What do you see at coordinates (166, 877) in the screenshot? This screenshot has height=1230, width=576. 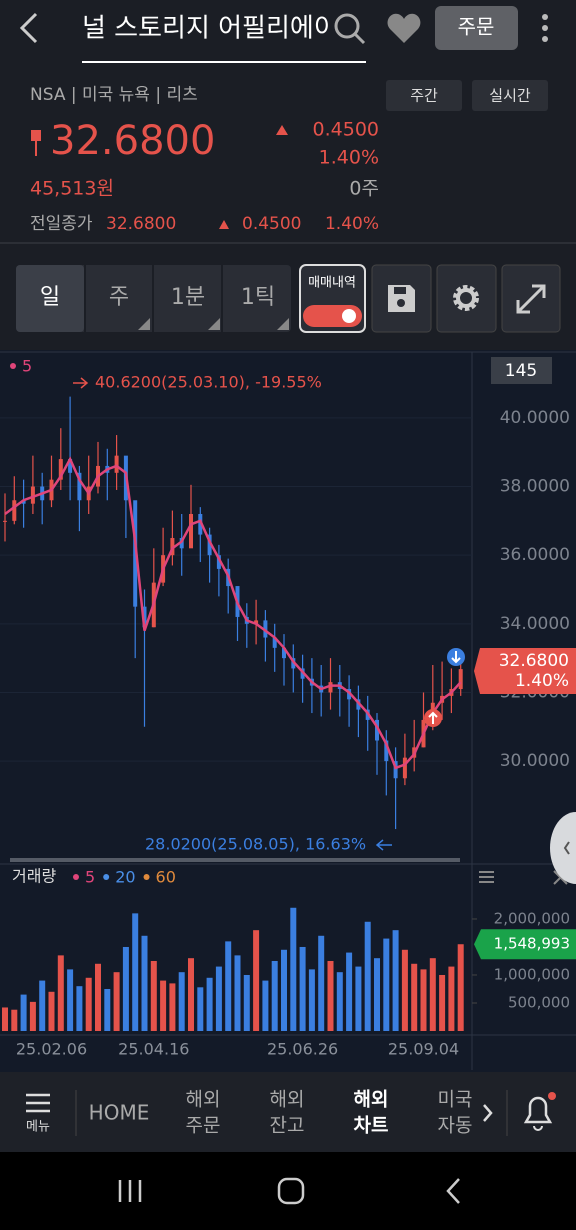 I see `legend-label: 60` at bounding box center [166, 877].